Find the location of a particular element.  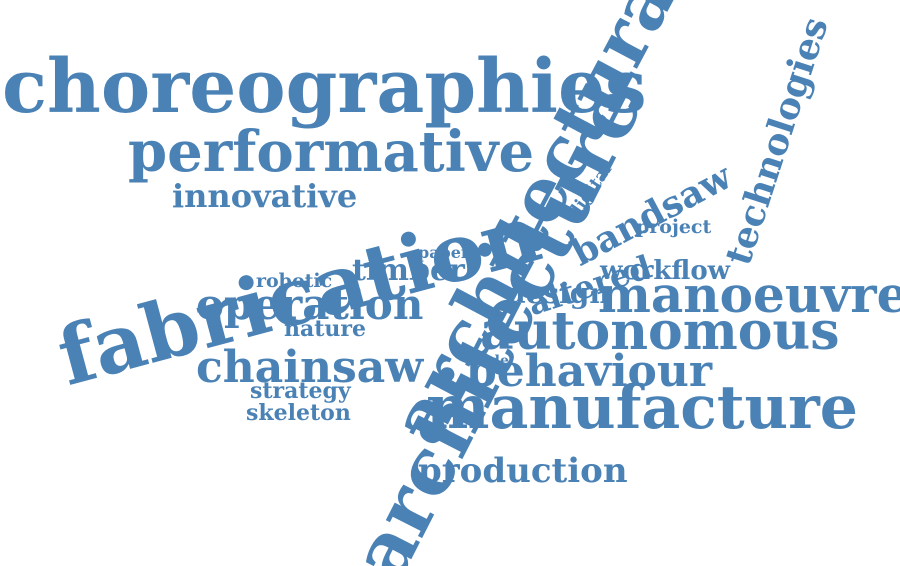

word-choreographies: choreographies is located at coordinates (324, 87).